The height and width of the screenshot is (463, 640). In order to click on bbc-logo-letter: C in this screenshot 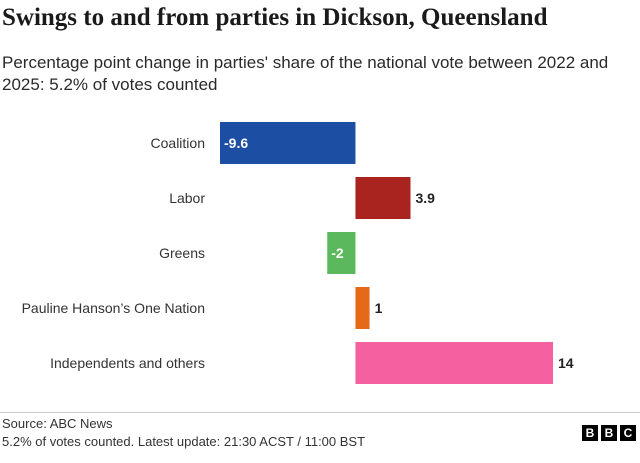, I will do `click(628, 433)`.